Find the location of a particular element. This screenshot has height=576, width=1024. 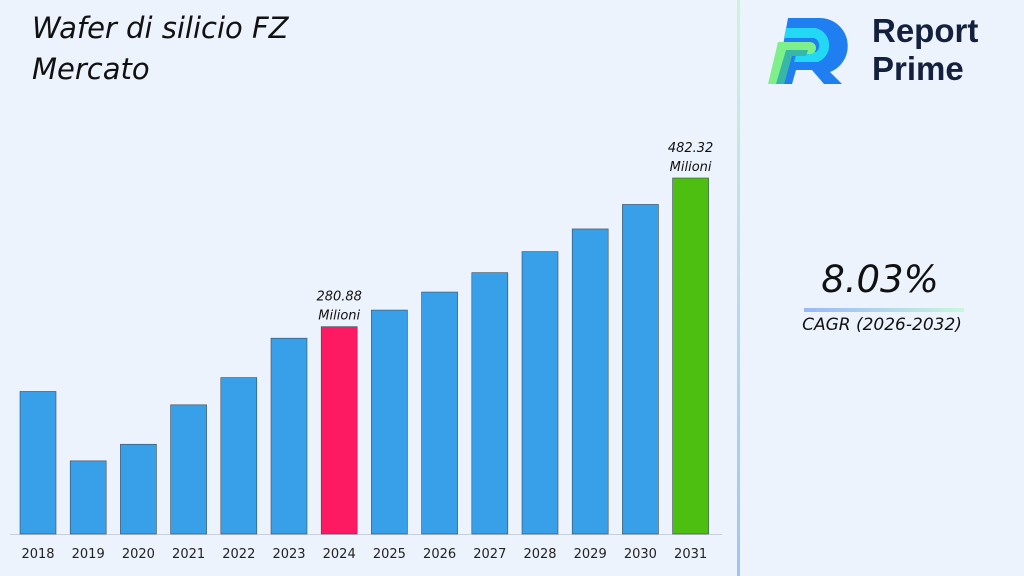

x-tick-label-2018: 2018 is located at coordinates (37, 554).